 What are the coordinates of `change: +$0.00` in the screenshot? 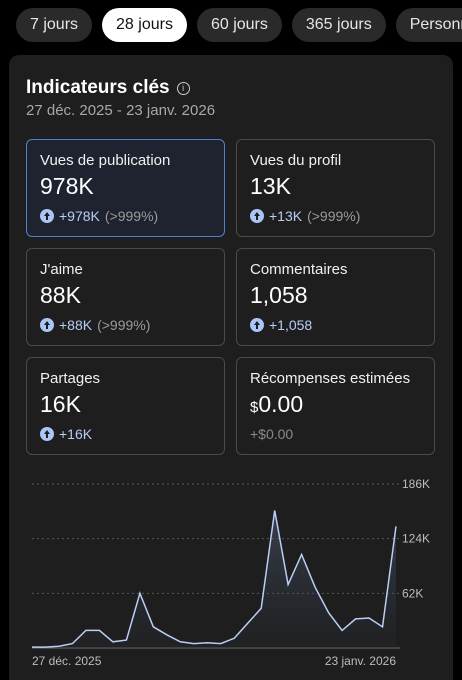 It's located at (272, 434).